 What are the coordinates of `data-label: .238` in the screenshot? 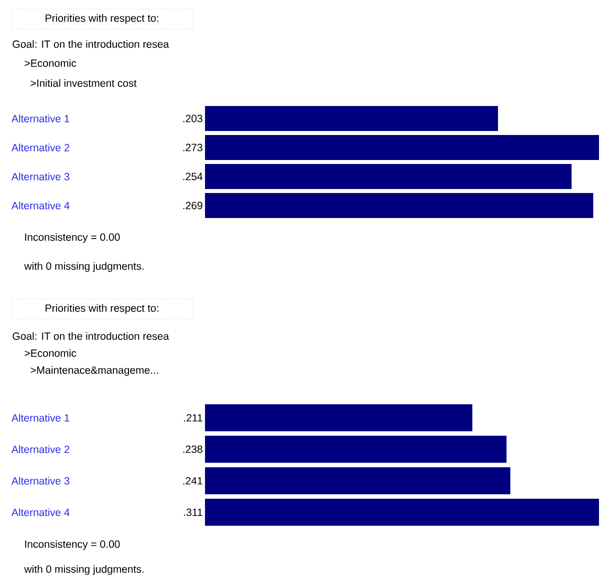 It's located at (192, 449).